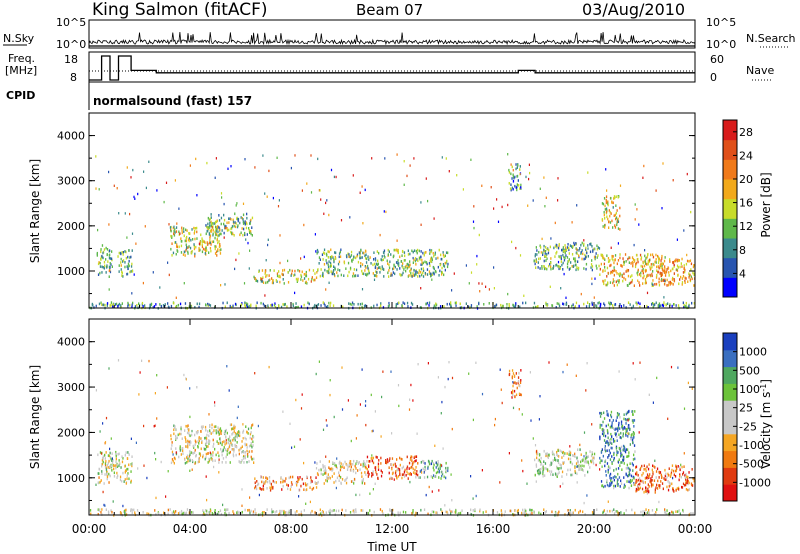 The height and width of the screenshot is (554, 800). Describe the element at coordinates (71, 271) in the screenshot. I see `power-ytick-label-0: 1000` at that location.